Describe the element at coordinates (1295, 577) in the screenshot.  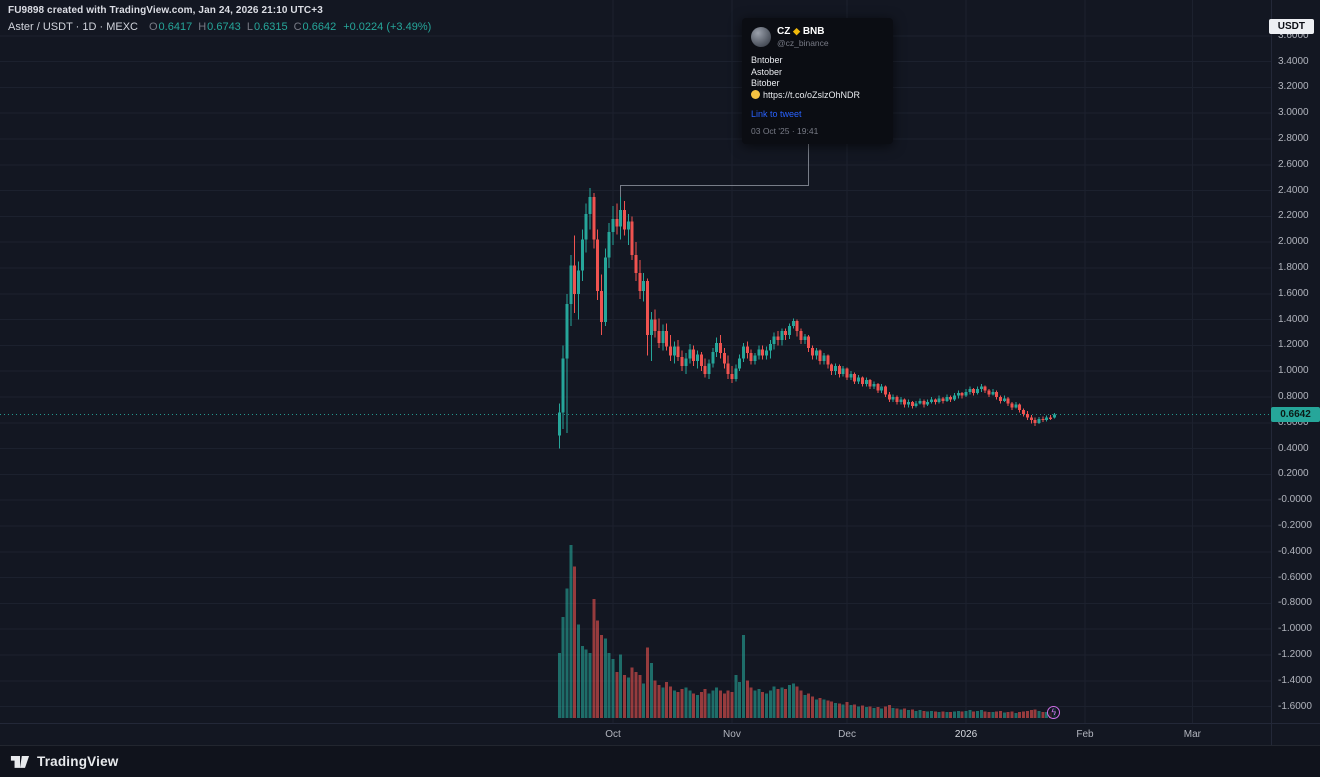
I see `price-axis-label: -0.6000` at that location.